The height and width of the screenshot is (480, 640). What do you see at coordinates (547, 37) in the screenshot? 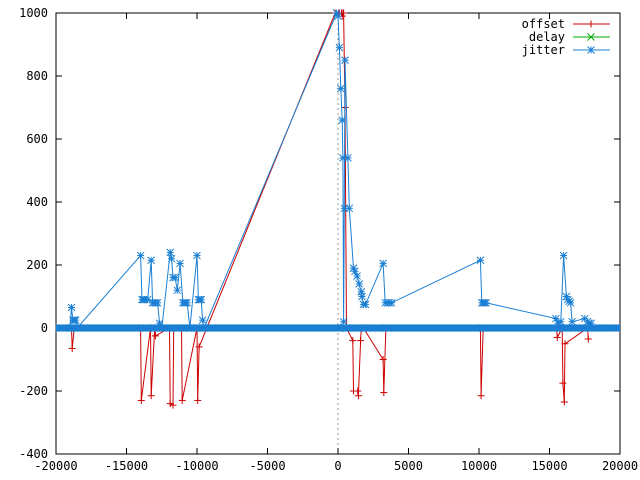
I see `legend-label: delay` at bounding box center [547, 37].